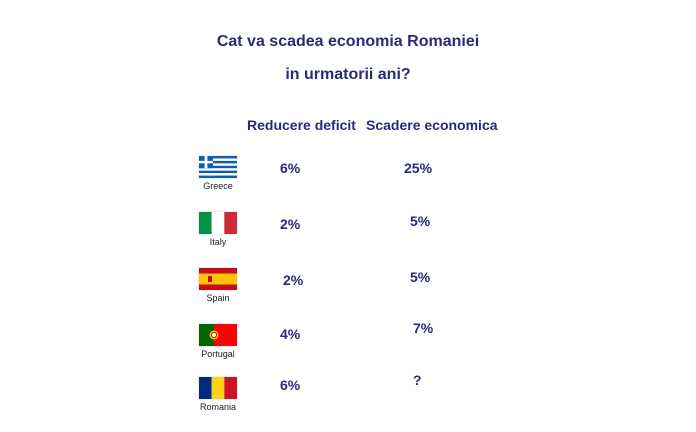 This screenshot has height=432, width=696. I want to click on chart-title-line-1: Cat va scadea economia Romaniei, so click(348, 41).